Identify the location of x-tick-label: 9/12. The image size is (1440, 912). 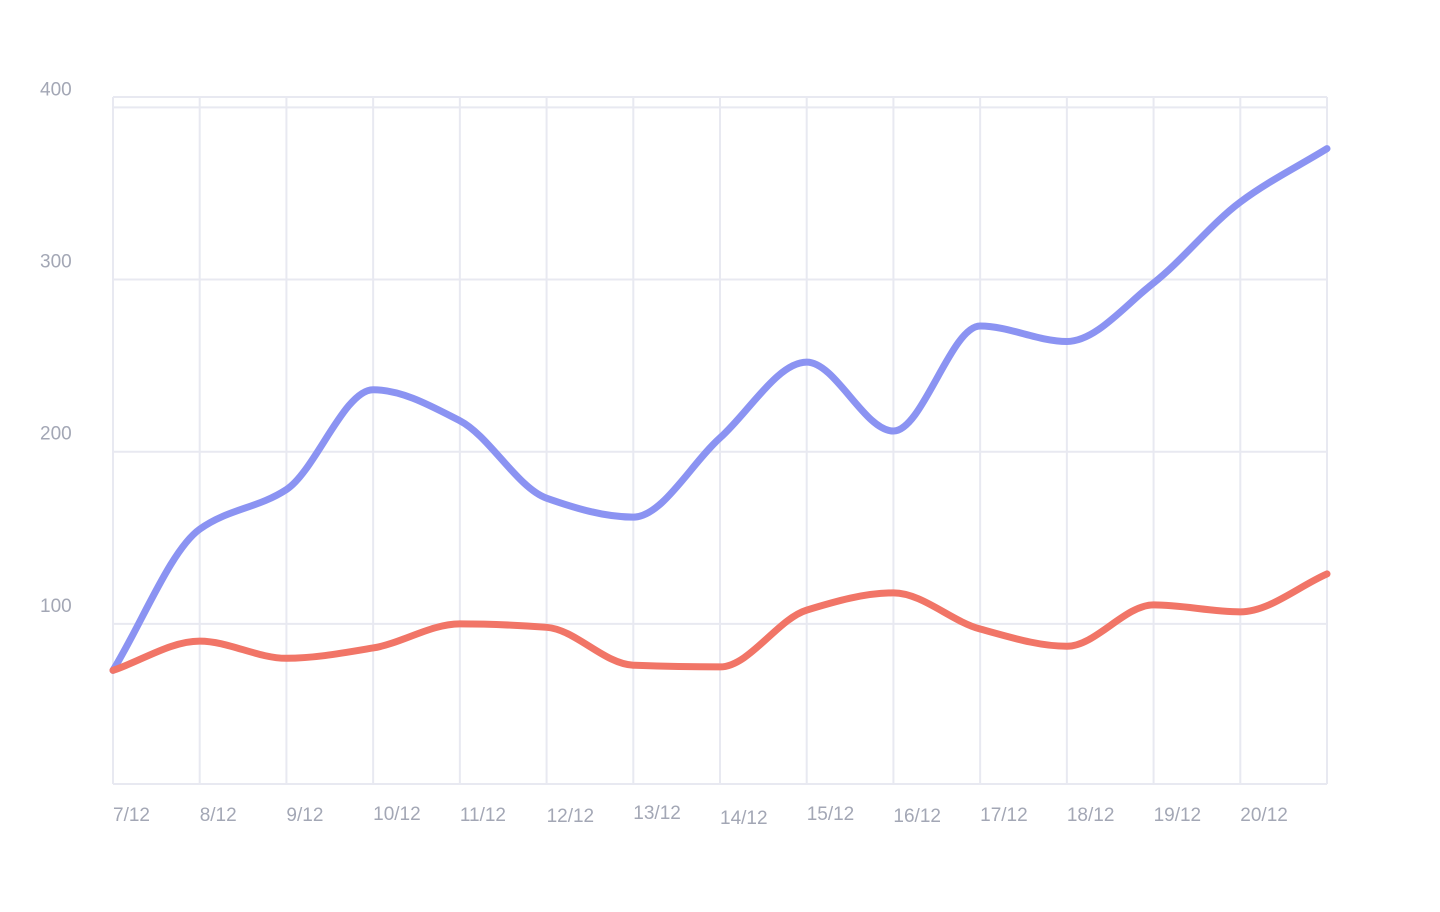
(304, 815).